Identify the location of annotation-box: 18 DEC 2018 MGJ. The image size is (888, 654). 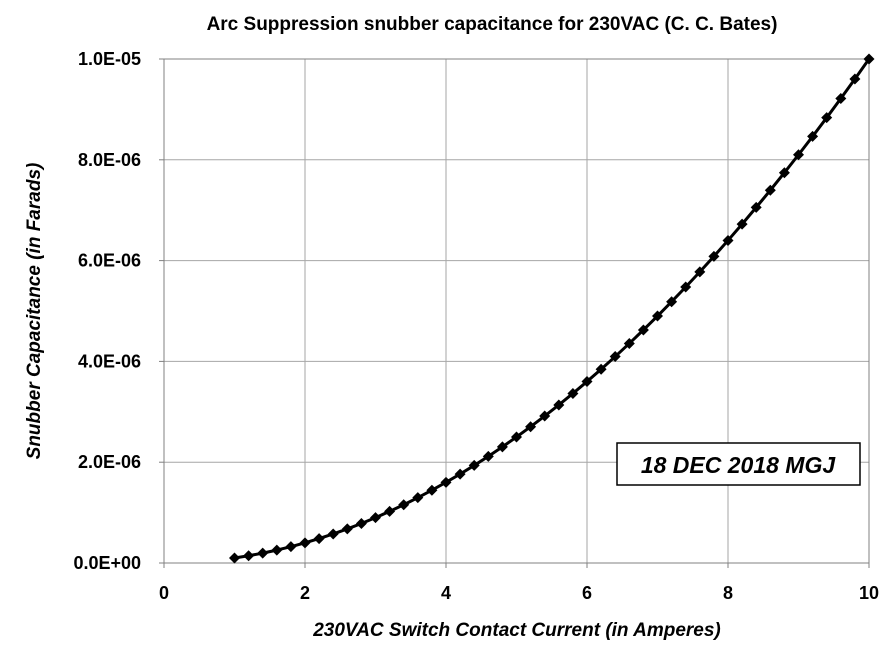
(738, 464).